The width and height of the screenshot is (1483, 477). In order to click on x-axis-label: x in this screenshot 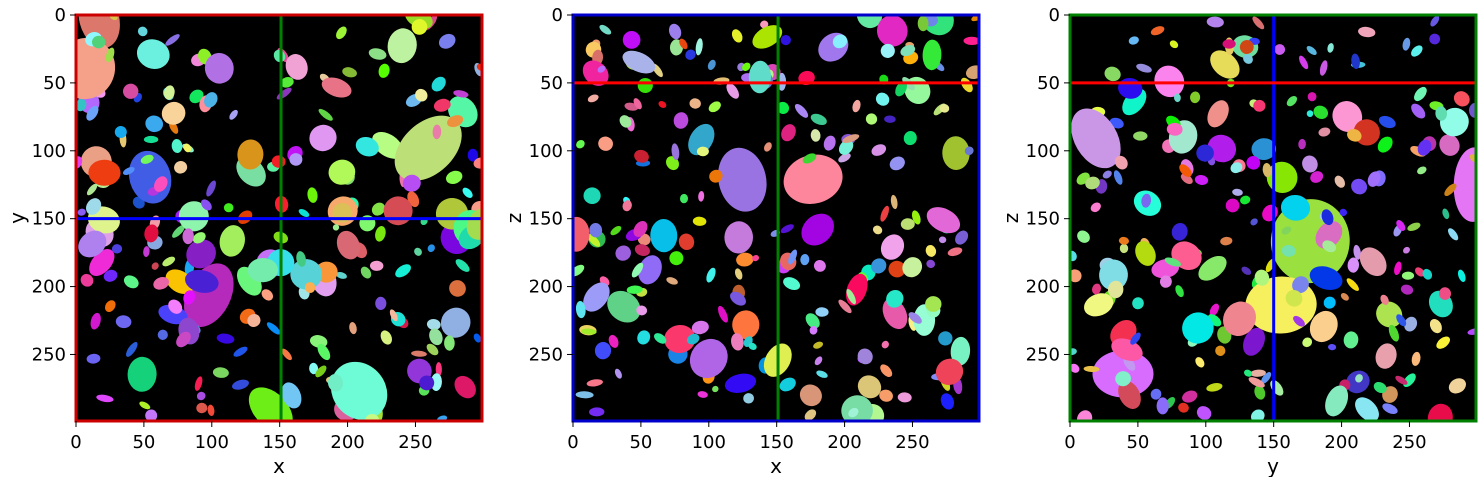, I will do `click(279, 465)`.